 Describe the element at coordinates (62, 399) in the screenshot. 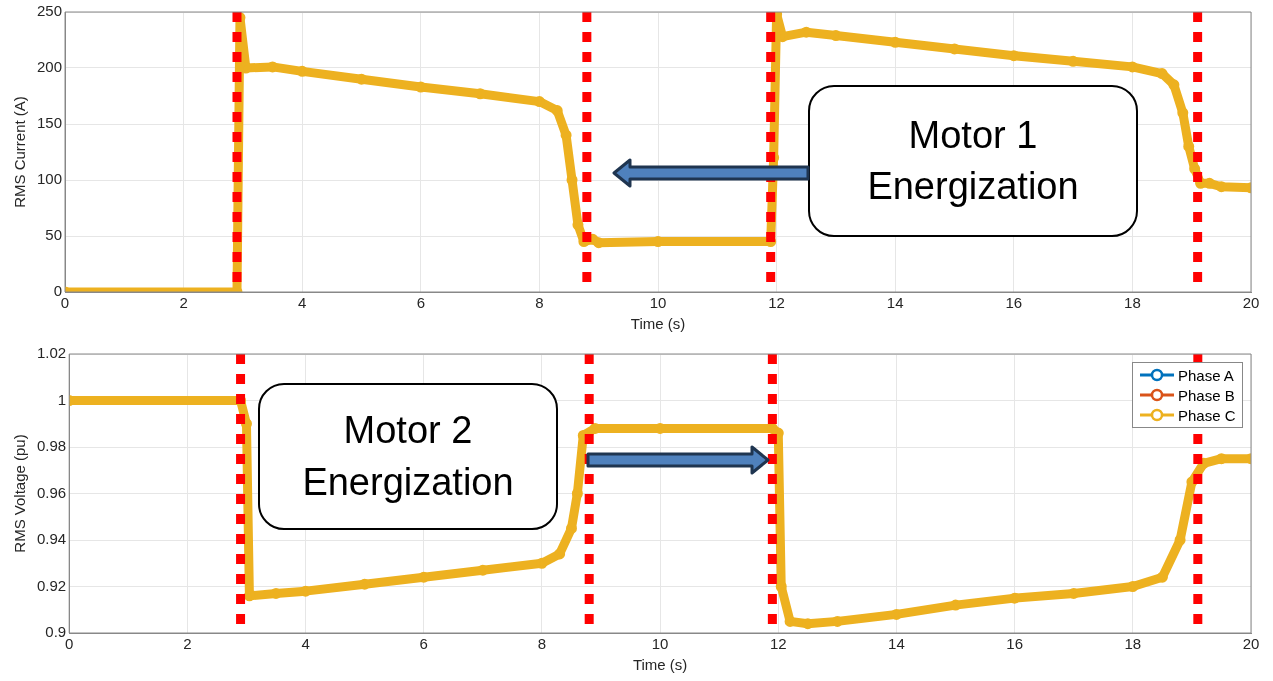

I see `y-tick-label: 1` at that location.